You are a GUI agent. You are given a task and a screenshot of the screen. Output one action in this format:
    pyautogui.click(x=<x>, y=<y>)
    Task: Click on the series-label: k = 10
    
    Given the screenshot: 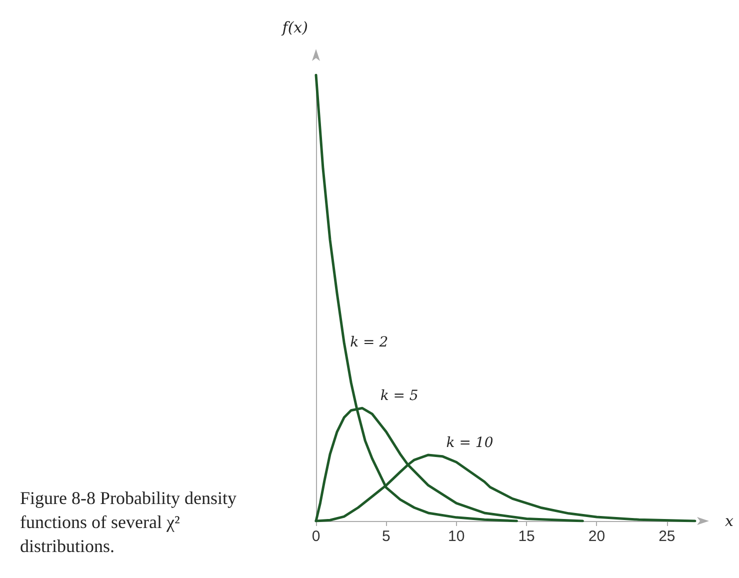 What is the action you would take?
    pyautogui.click(x=470, y=442)
    